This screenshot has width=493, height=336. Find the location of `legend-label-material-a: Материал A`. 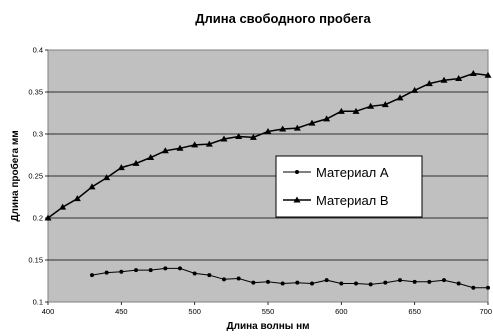

legend-label-material-a: Материал A is located at coordinates (352, 172).